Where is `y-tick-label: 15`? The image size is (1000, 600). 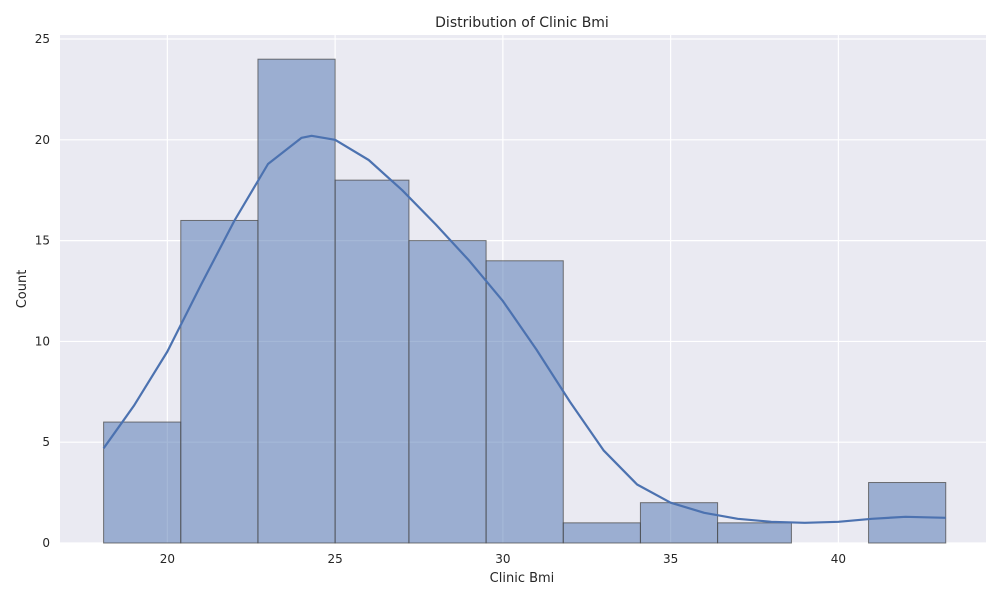
y-tick-label: 15 is located at coordinates (42, 241).